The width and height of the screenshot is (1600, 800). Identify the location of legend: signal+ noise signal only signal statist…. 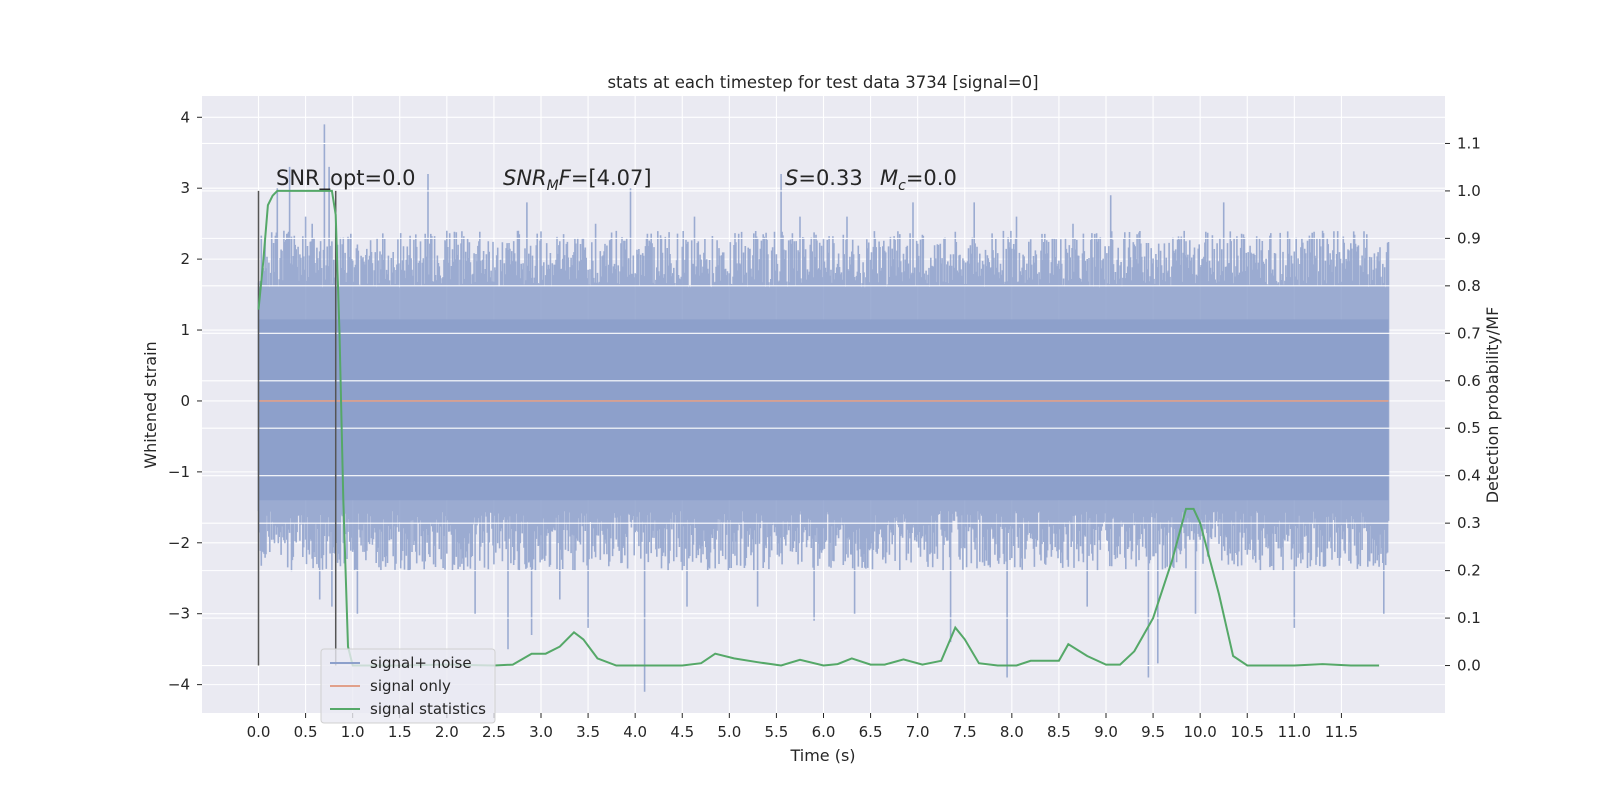
(408, 686).